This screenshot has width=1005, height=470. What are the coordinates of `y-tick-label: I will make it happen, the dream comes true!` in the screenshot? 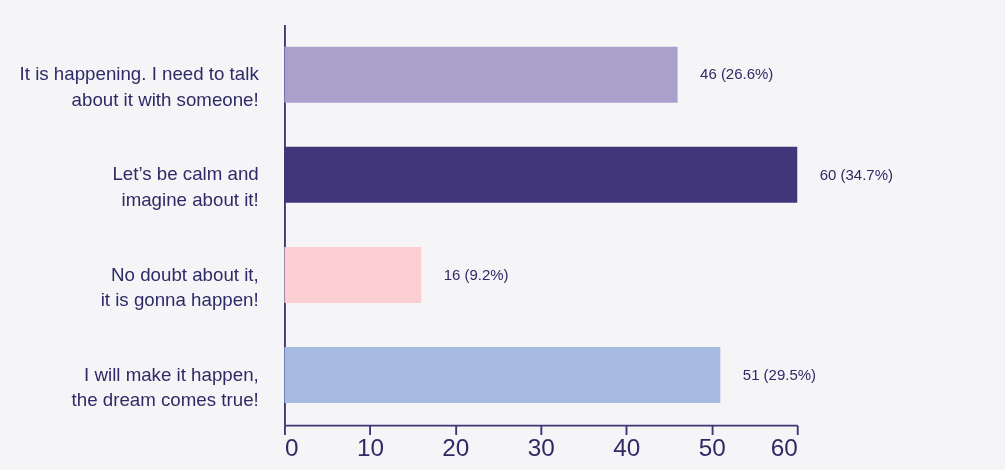 It's located at (165, 386).